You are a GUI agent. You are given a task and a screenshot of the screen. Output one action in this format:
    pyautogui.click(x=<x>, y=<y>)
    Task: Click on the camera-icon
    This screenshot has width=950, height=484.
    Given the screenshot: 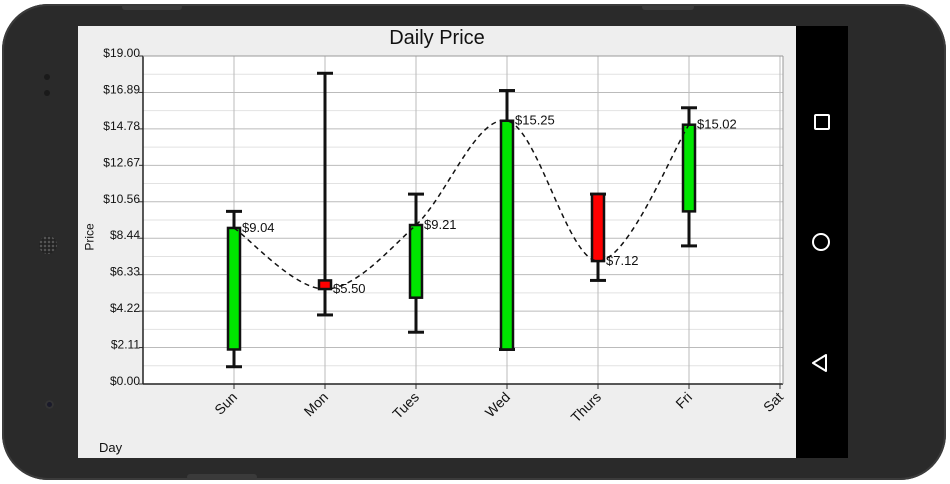 What is the action you would take?
    pyautogui.click(x=49, y=404)
    